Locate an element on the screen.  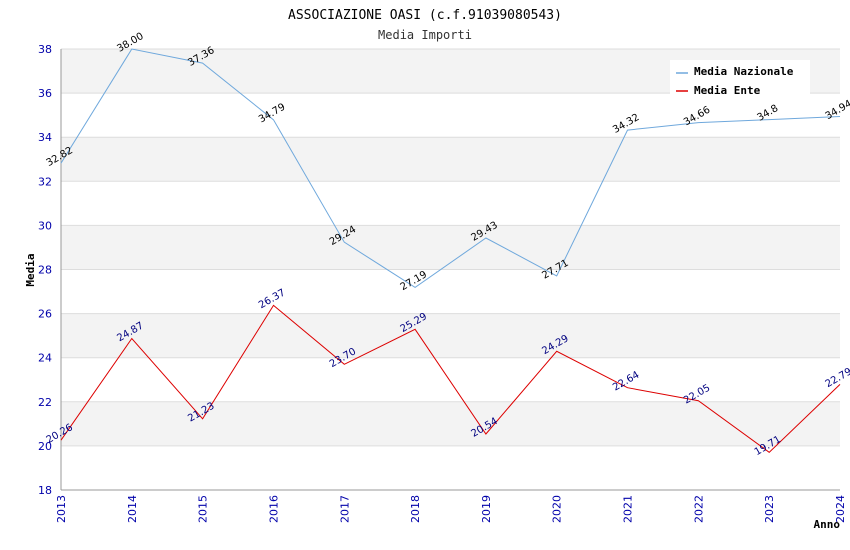
legend: Media Nazionale Media Ente is located at coordinates (740, 79).